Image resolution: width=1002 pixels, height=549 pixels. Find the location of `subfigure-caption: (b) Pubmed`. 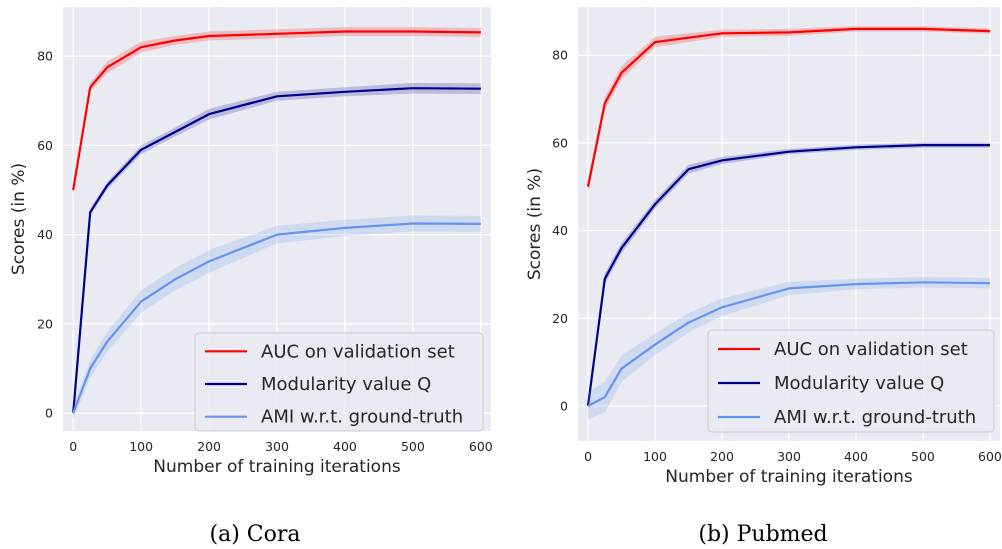

subfigure-caption: (b) Pubmed is located at coordinates (762, 534).